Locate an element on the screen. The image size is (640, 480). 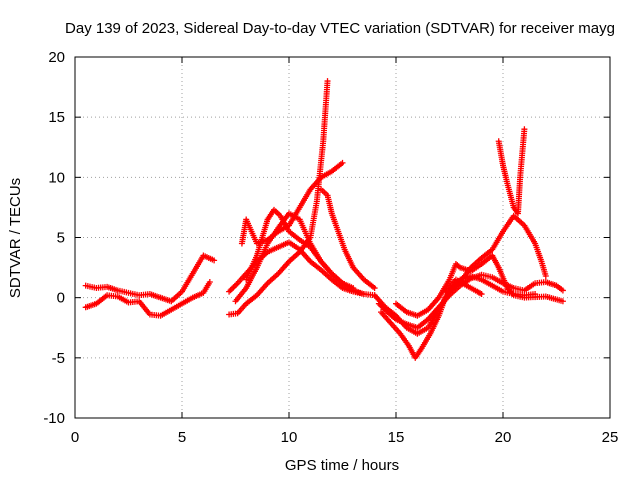
series-track-a is located at coordinates (150, 278).